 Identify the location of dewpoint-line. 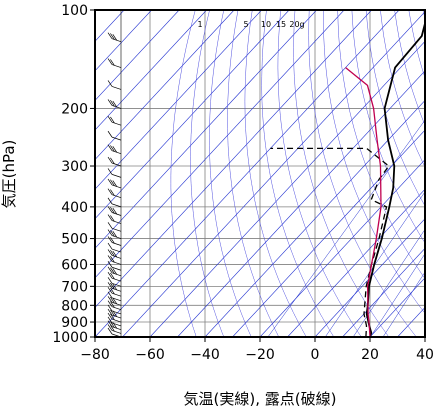
(330, 242).